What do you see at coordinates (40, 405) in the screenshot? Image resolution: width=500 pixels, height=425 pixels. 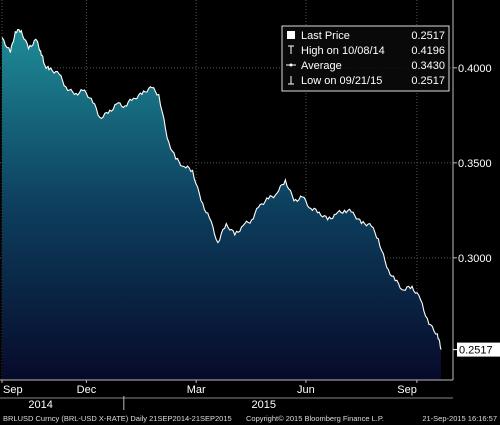 I see `year-label: 2014` at bounding box center [40, 405].